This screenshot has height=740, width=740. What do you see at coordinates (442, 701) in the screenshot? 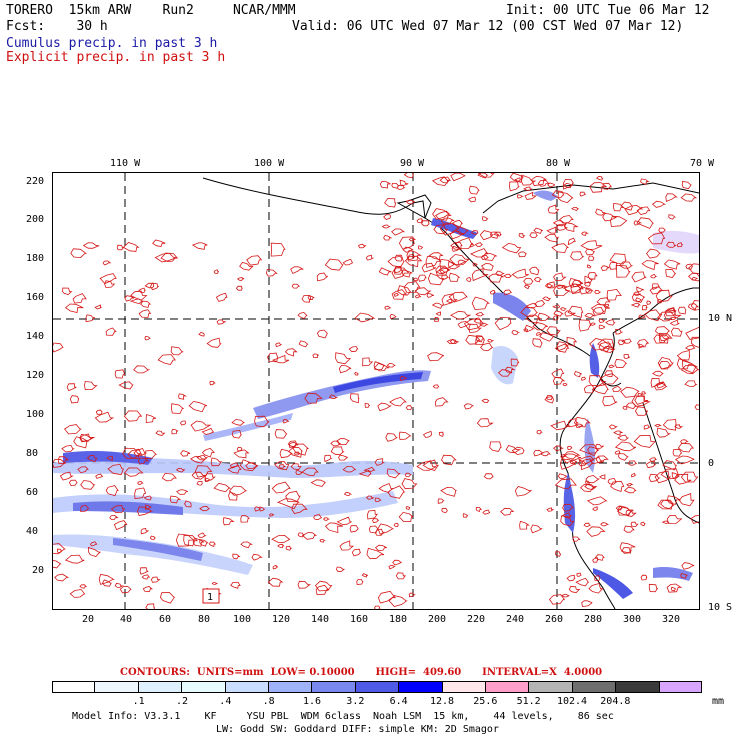
I see `legend-label: 12.8` at bounding box center [442, 701].